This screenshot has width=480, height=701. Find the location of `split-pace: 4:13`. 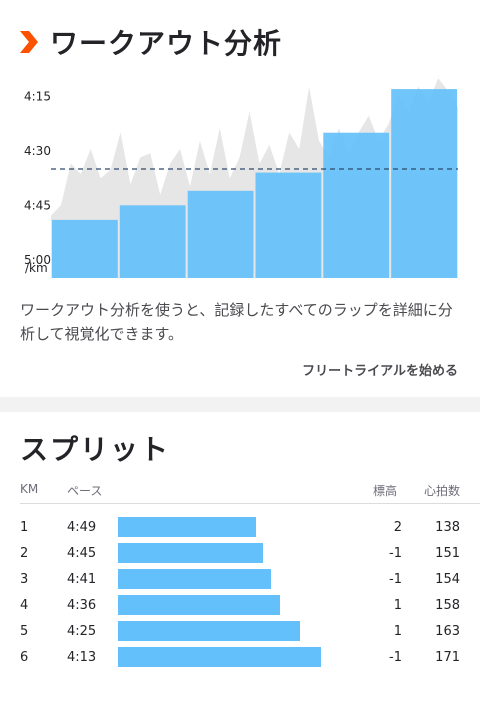

split-pace: 4:13 is located at coordinates (82, 657).